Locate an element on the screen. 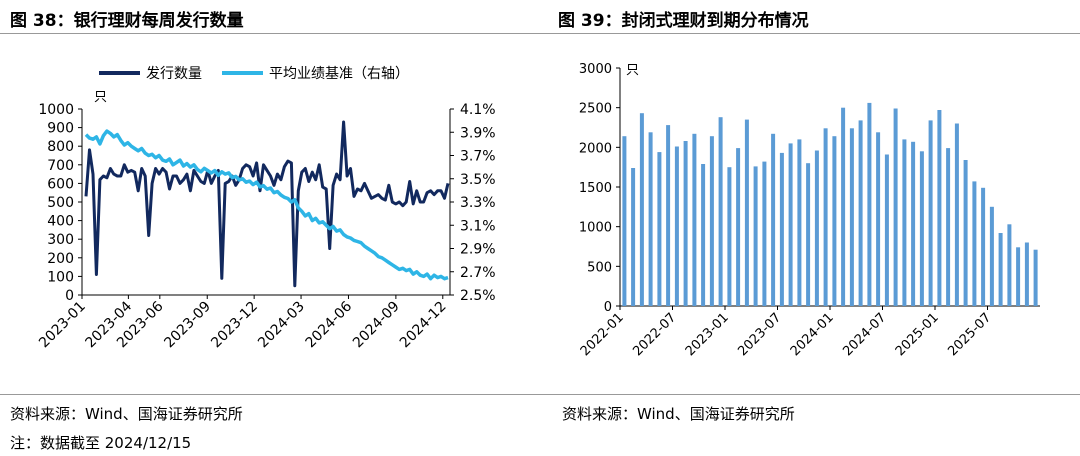 Image resolution: width=1080 pixels, height=456 pixels. bottom-divider is located at coordinates (540, 394).